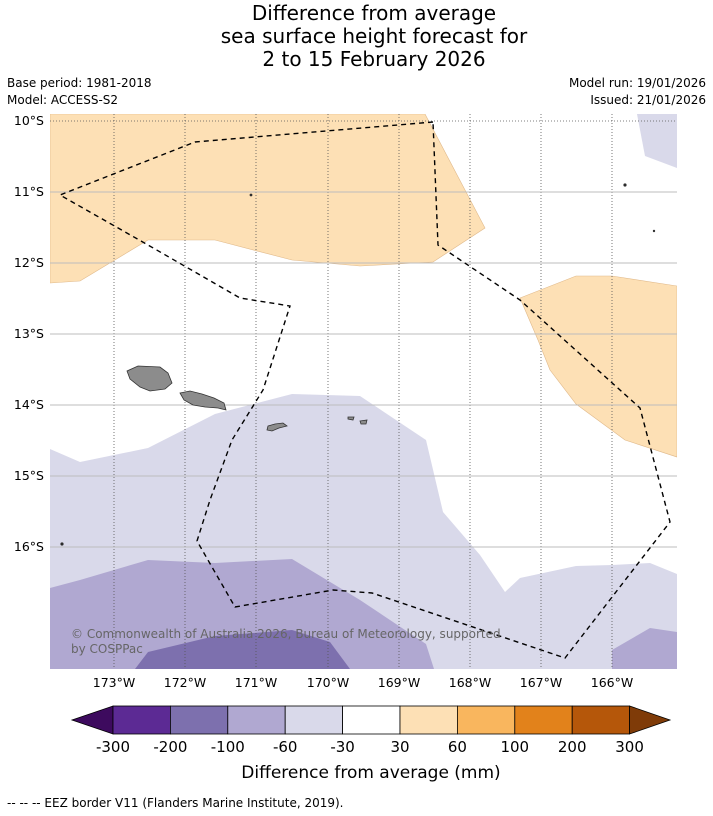 The width and height of the screenshot is (713, 816). I want to click on lon-label: 171°W, so click(256, 682).